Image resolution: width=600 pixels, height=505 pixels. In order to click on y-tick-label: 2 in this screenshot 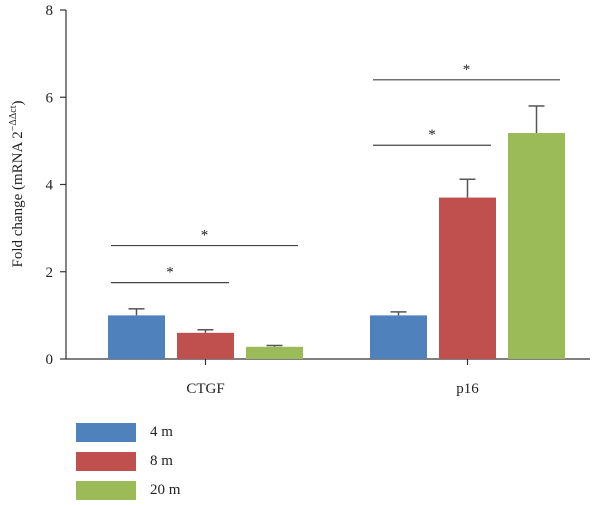, I will do `click(50, 273)`.